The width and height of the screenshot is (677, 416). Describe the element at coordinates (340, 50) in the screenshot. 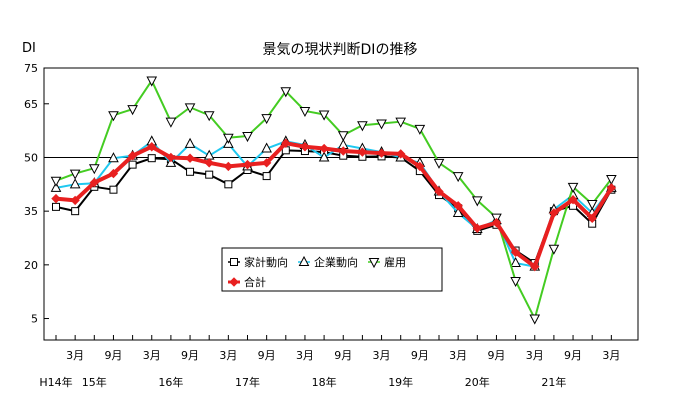

I see `chart-title: 景気の現状判断DIの推移` at that location.